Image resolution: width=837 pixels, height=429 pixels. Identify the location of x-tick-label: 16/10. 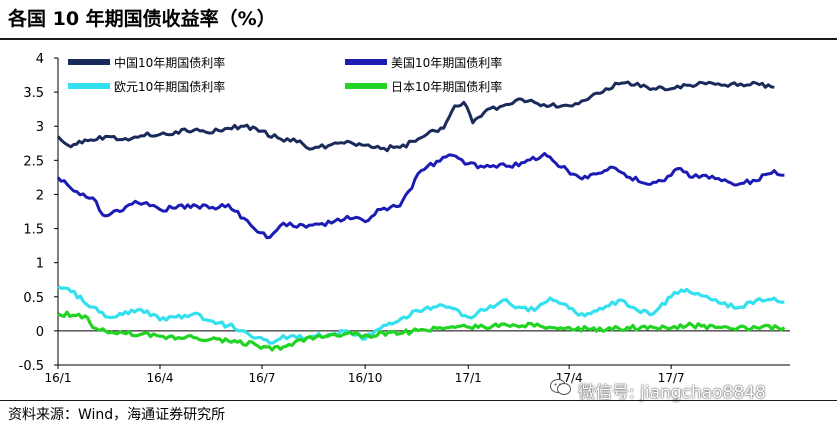
(365, 378).